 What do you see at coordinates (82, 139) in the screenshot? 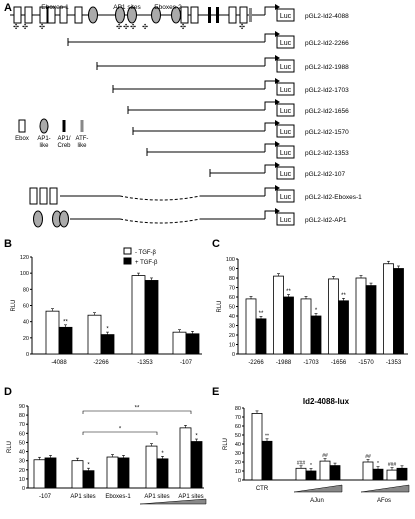
I see `legend-label: ATF-` at bounding box center [82, 139].